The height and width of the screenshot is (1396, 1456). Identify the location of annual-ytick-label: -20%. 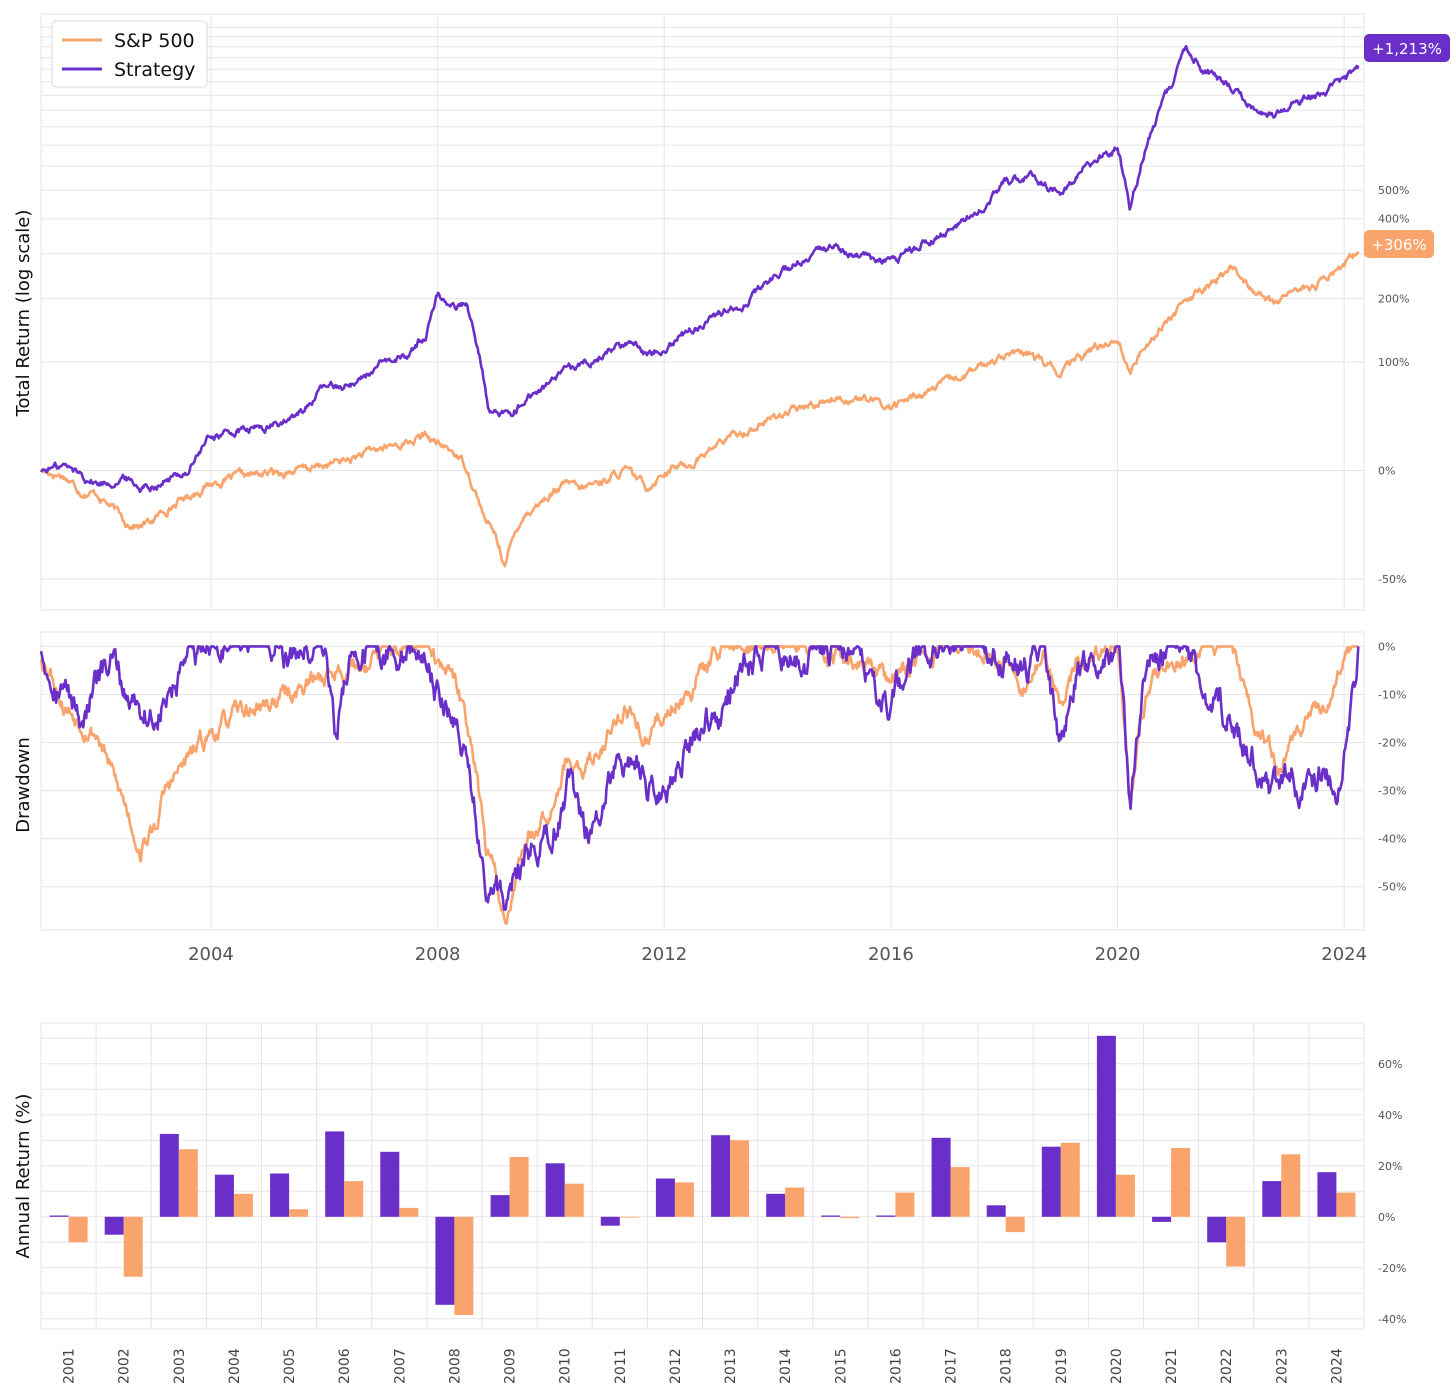
(1392, 1268).